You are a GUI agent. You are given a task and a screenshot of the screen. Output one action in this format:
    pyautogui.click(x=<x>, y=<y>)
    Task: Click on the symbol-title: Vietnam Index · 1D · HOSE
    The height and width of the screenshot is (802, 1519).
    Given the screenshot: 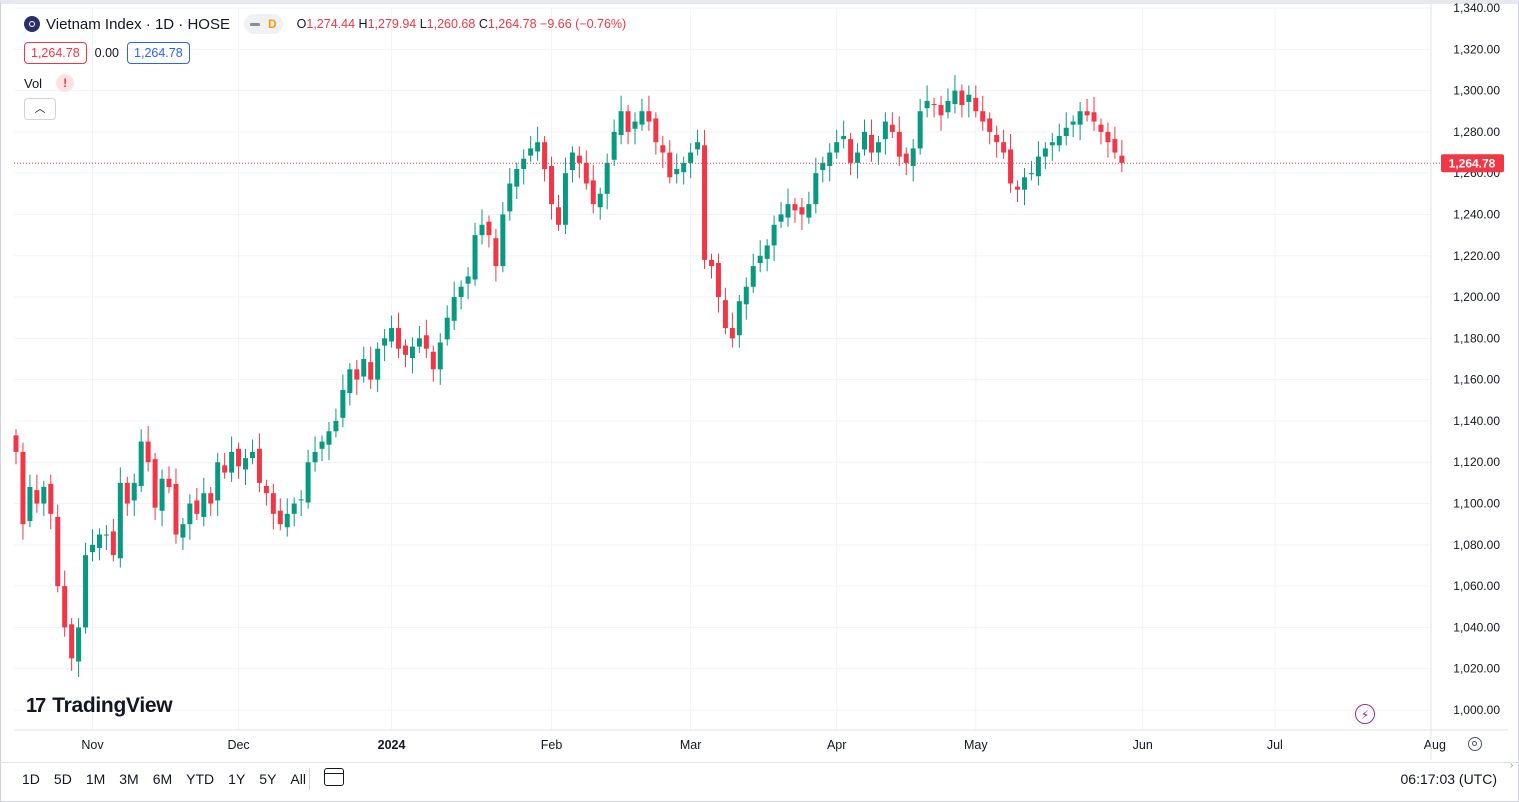 What is the action you would take?
    pyautogui.click(x=138, y=24)
    